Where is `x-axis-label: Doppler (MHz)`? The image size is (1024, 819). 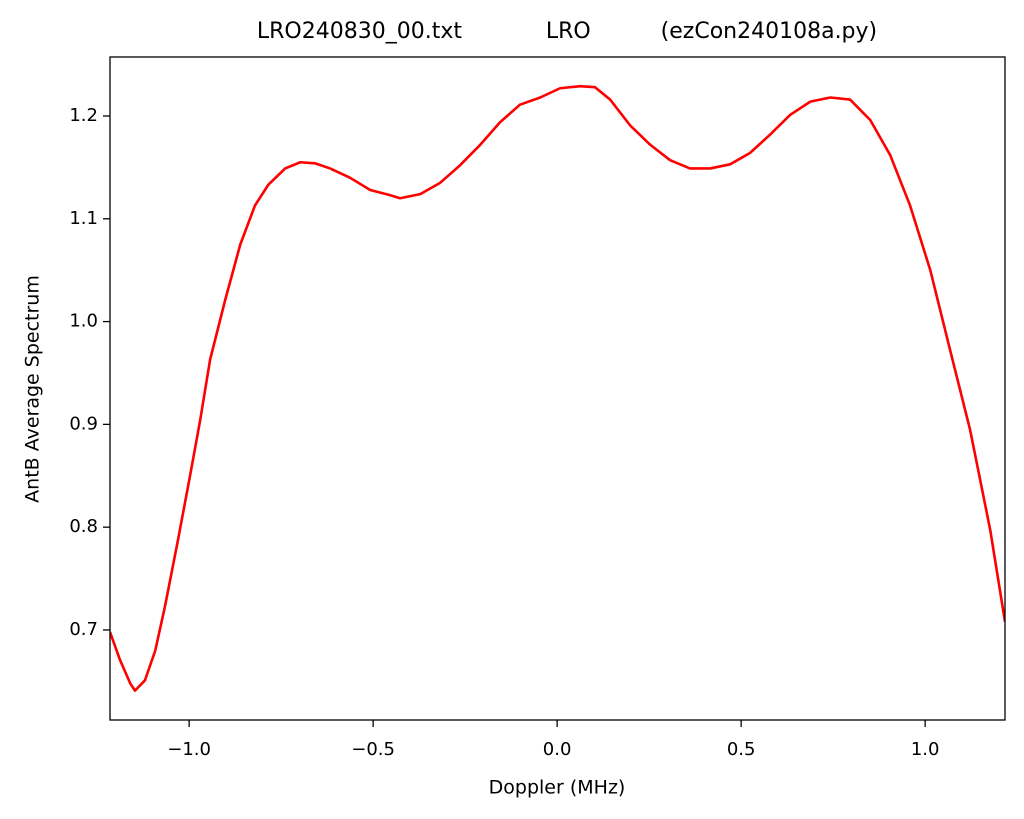
x-axis-label: Doppler (MHz) is located at coordinates (557, 788).